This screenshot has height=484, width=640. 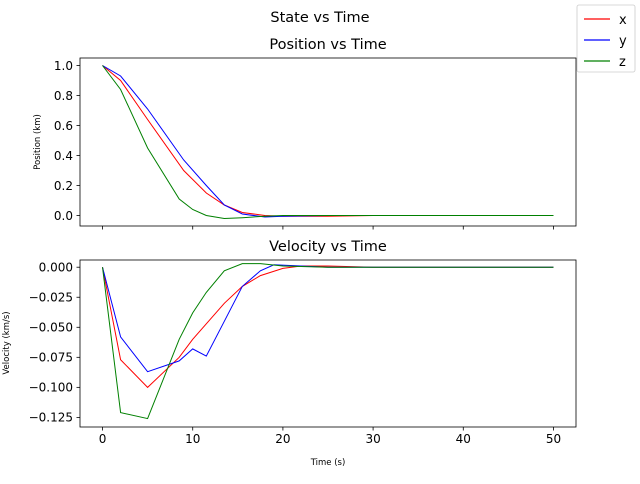 I want to click on legend-entry-x: x, so click(x=605, y=20).